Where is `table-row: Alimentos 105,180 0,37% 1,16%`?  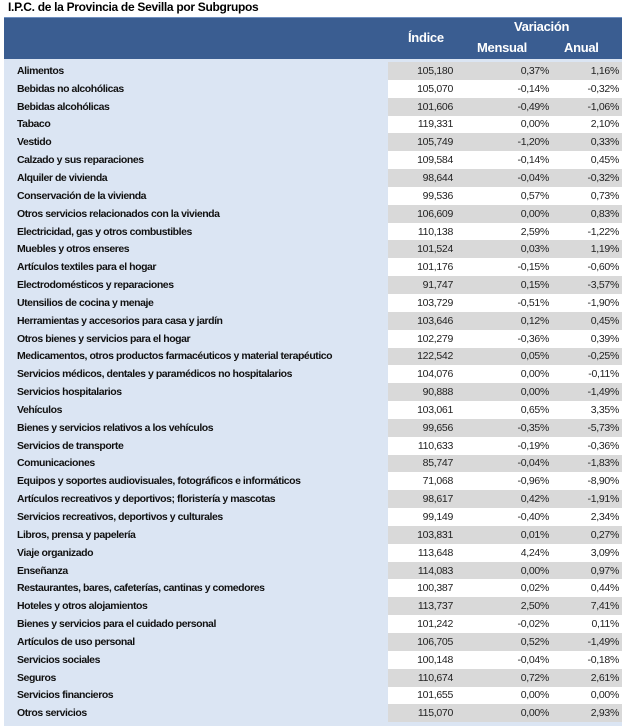 table-row: Alimentos 105,180 0,37% 1,16% is located at coordinates (313, 71).